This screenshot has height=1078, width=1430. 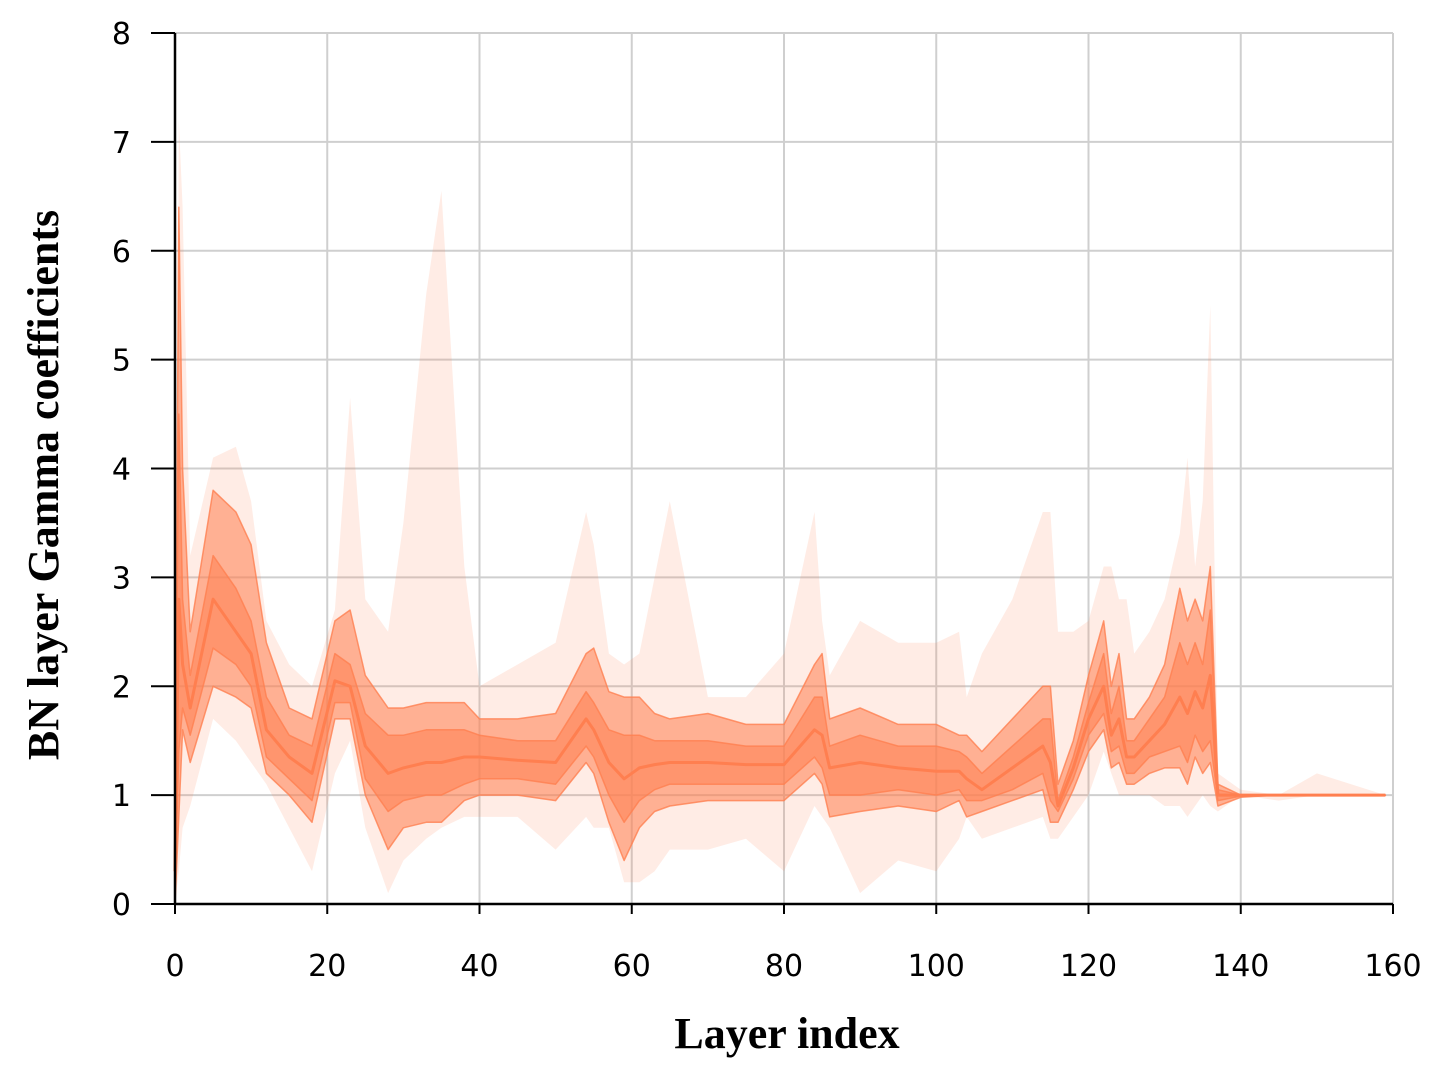 I want to click on y-tick-label: 5, so click(x=121, y=361).